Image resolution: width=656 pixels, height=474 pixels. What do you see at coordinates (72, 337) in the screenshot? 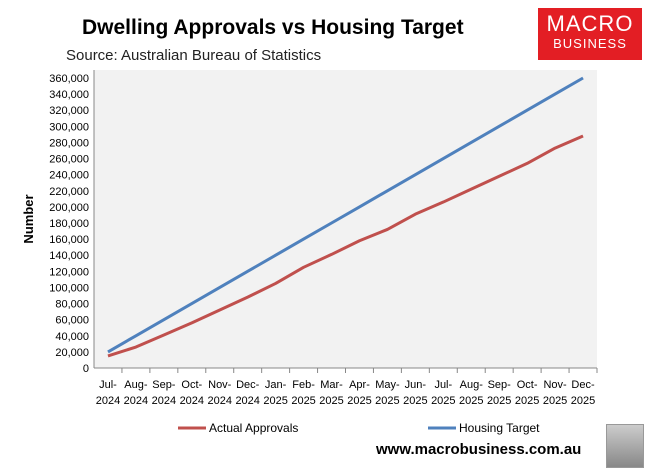
I see `y-tick-label: 40,000` at bounding box center [72, 337].